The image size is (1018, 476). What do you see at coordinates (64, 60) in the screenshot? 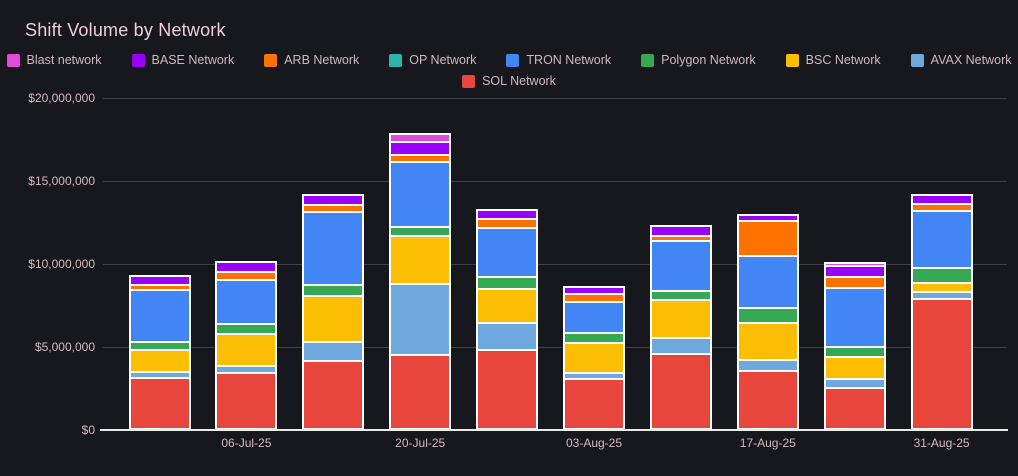
I see `legend-item-label: Blast network` at bounding box center [64, 60].